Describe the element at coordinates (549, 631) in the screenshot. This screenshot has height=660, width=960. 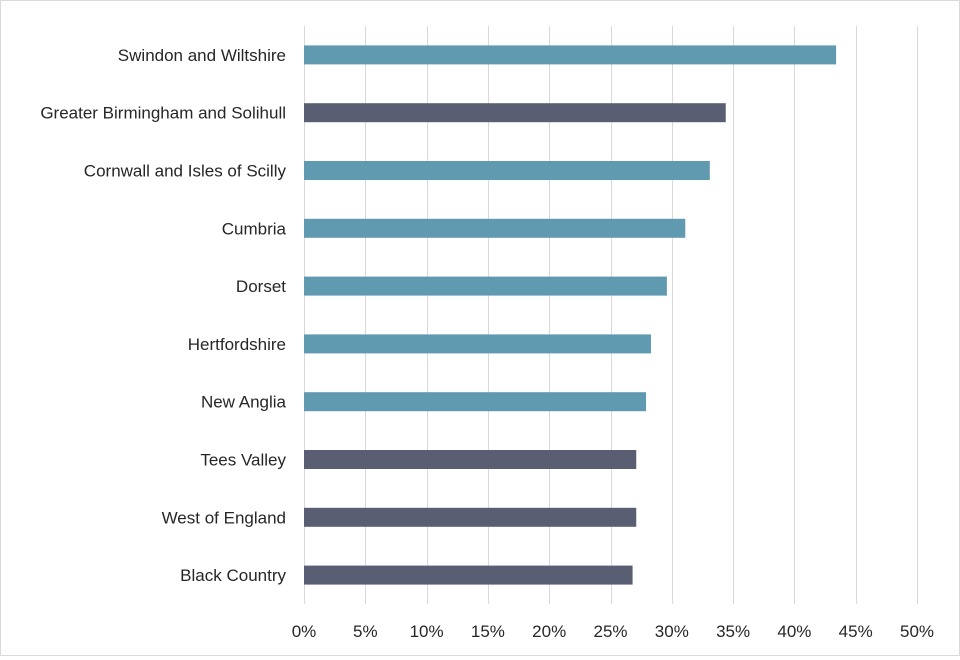
I see `x-tick-label: 20%` at that location.